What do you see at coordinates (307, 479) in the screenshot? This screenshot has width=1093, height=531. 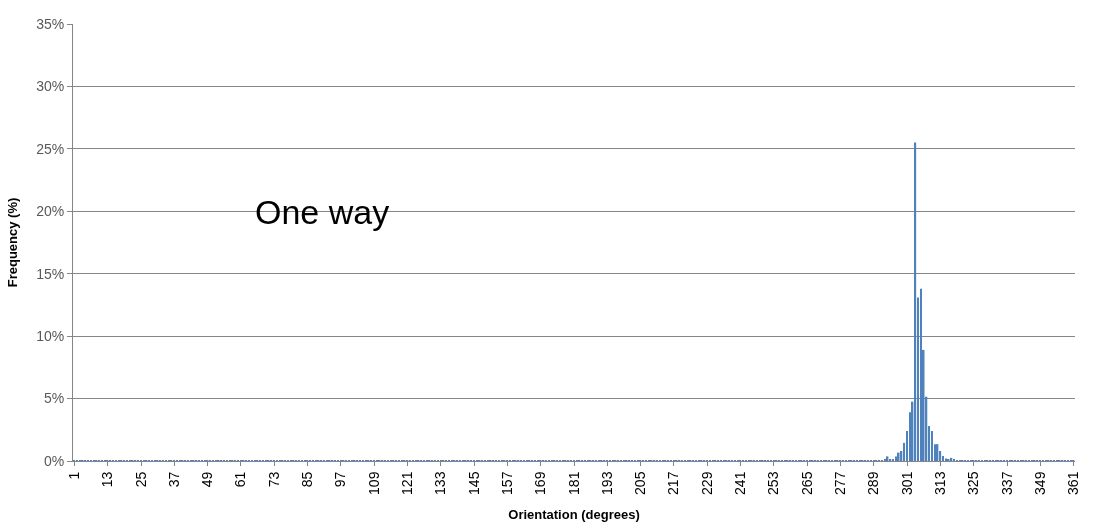 I see `x-tick-label: 85` at bounding box center [307, 479].